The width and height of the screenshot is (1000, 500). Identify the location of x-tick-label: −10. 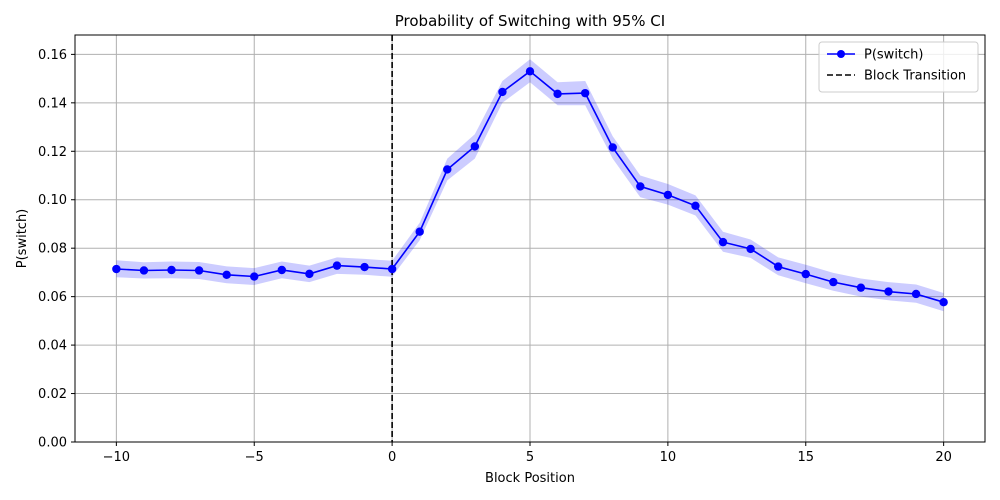
(116, 457).